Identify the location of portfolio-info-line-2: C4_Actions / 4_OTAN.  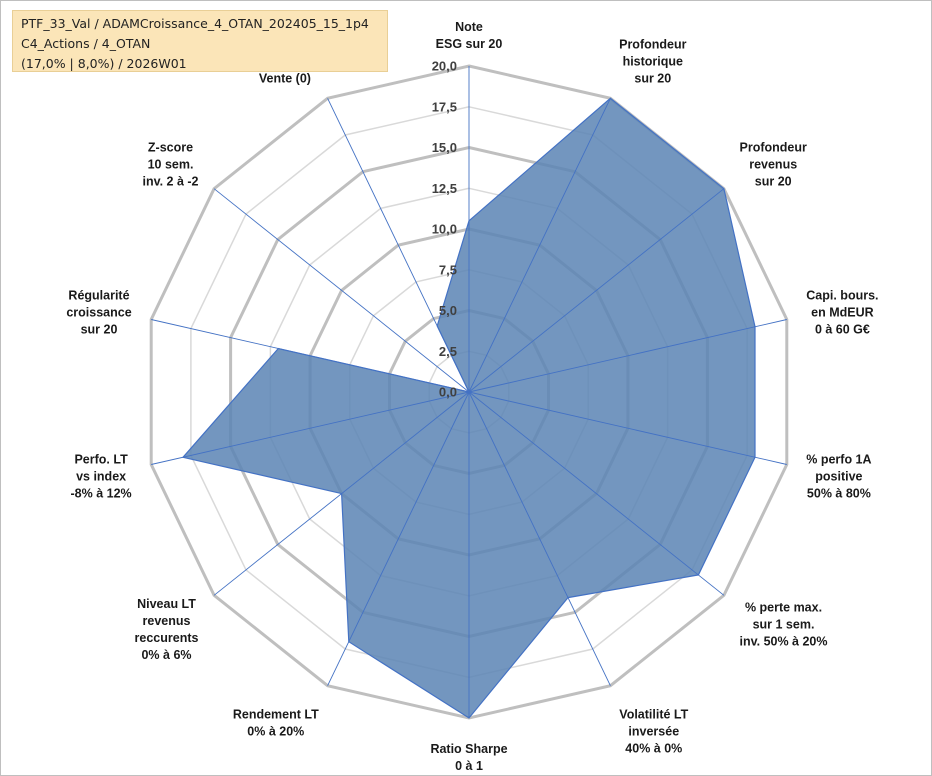
(86, 43).